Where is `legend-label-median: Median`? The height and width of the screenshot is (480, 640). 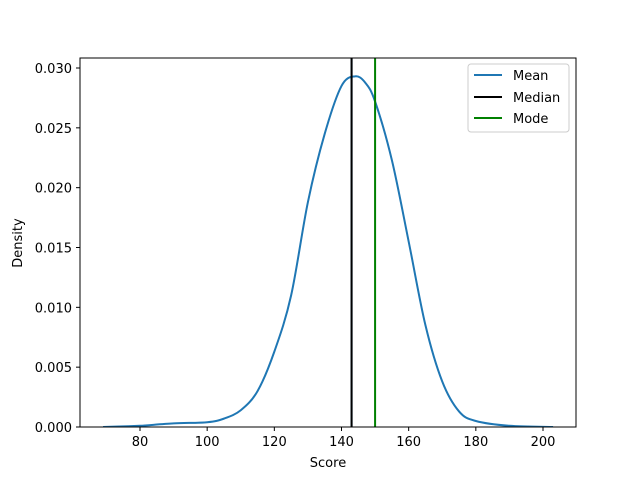
legend-label-median: Median is located at coordinates (536, 98).